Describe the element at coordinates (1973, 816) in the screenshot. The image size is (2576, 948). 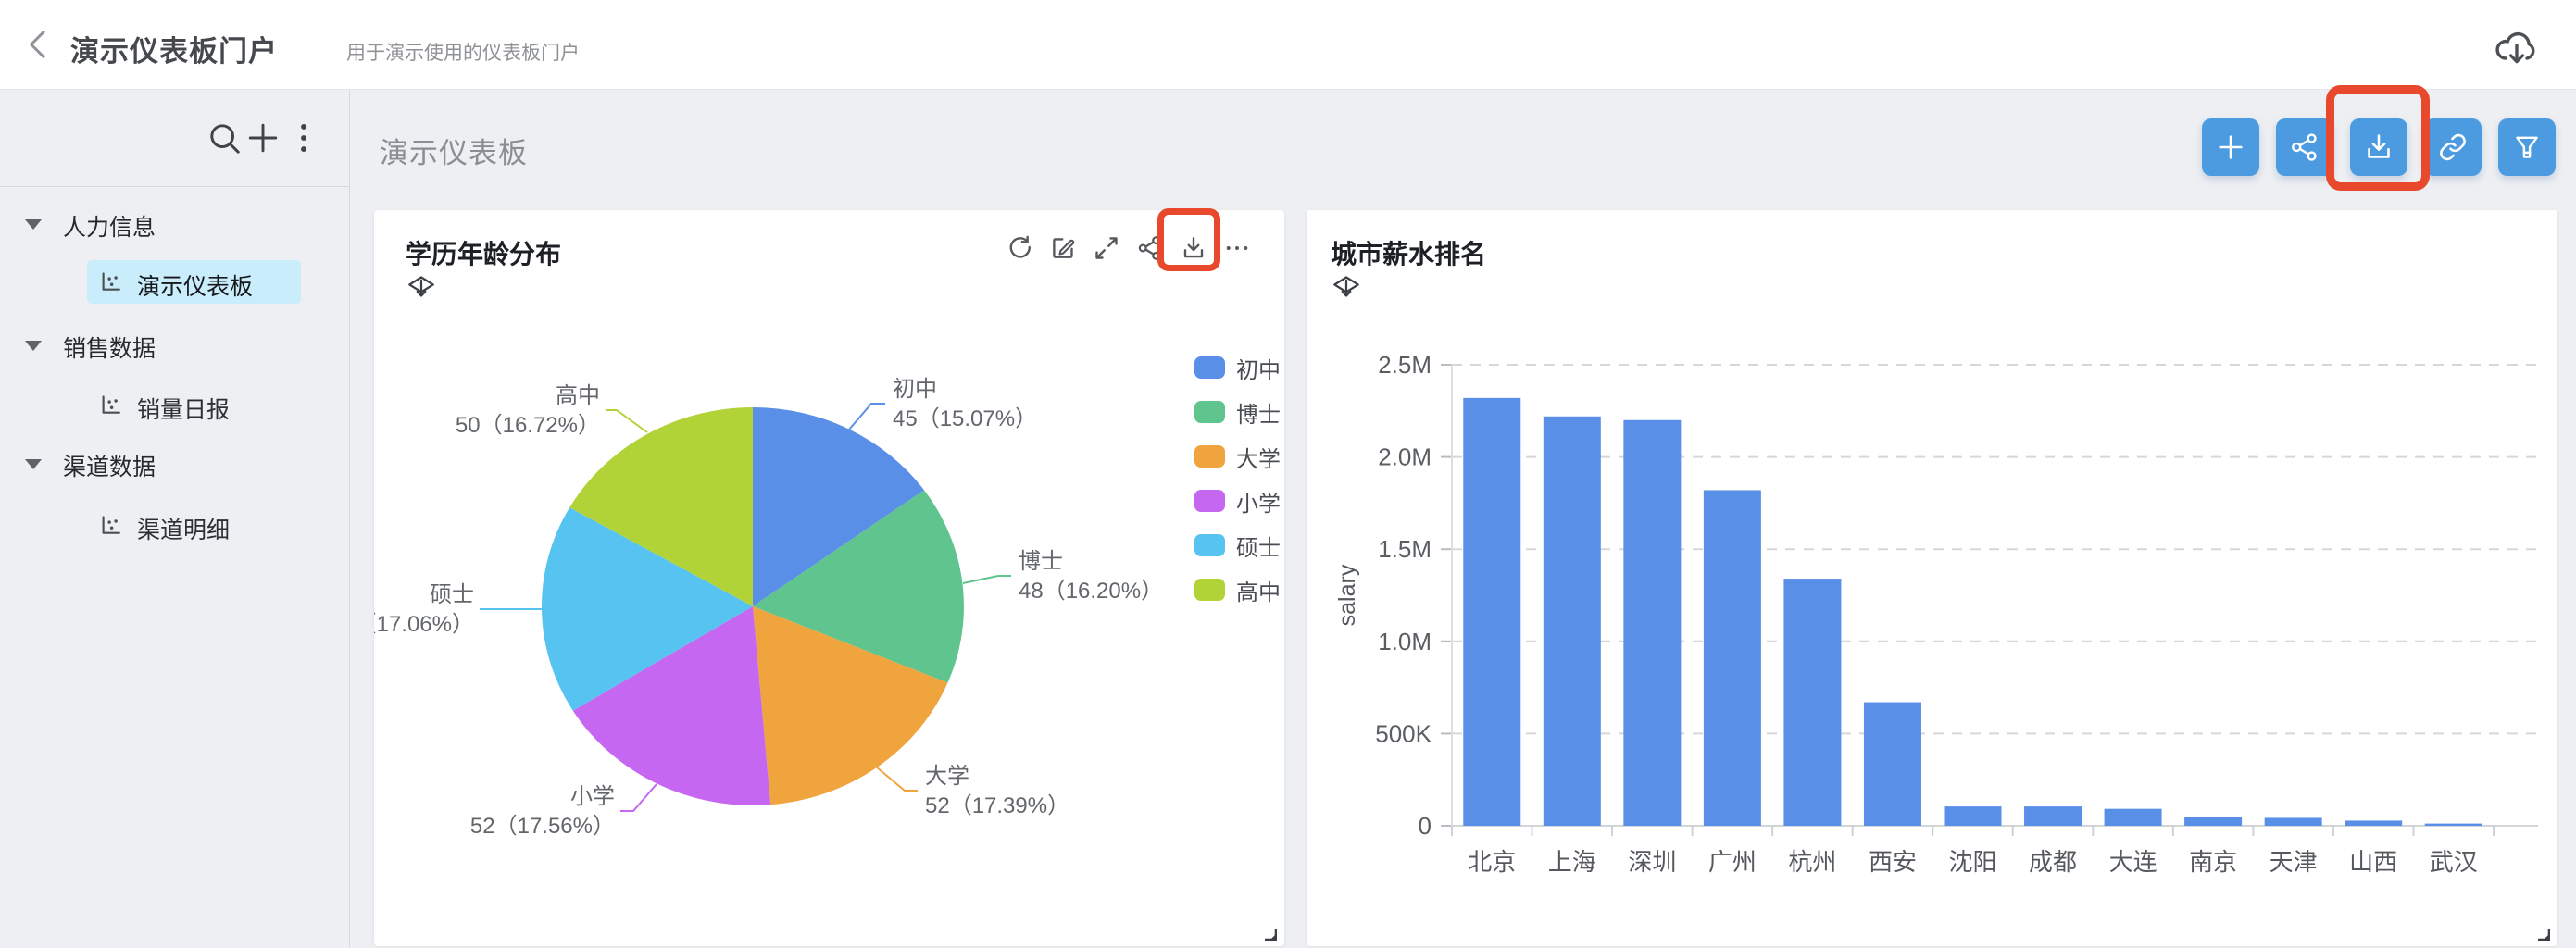
I see `bar-沈阳` at that location.